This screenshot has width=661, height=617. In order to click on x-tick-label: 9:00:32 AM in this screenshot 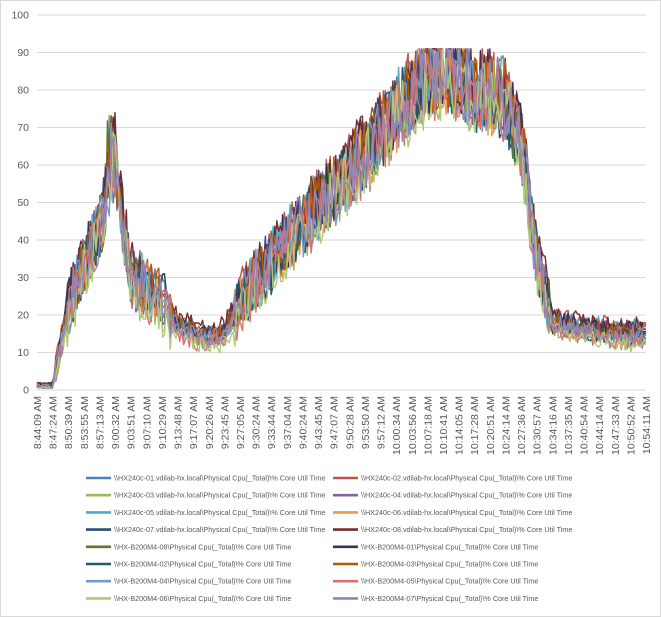, I will do `click(116, 422)`.